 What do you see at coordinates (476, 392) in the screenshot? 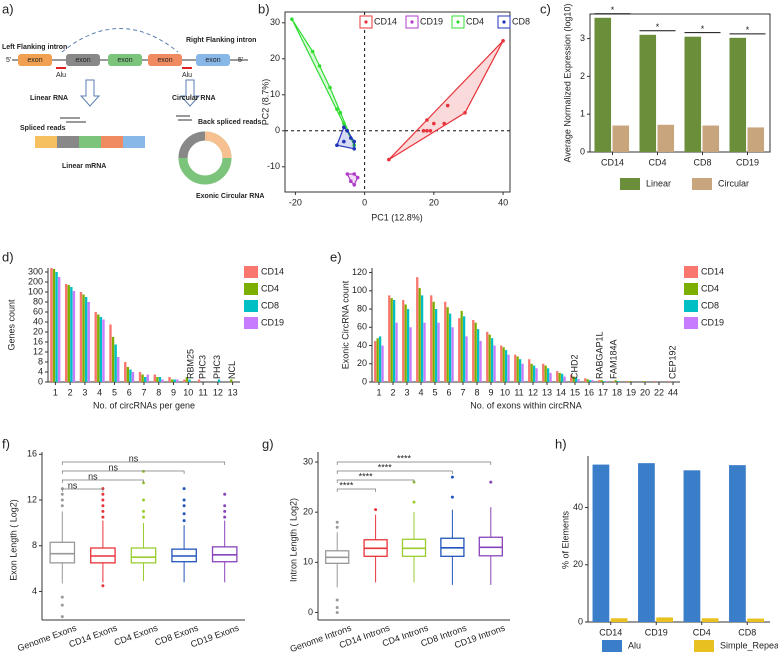
I see `x-tick-label: 8` at bounding box center [476, 392].